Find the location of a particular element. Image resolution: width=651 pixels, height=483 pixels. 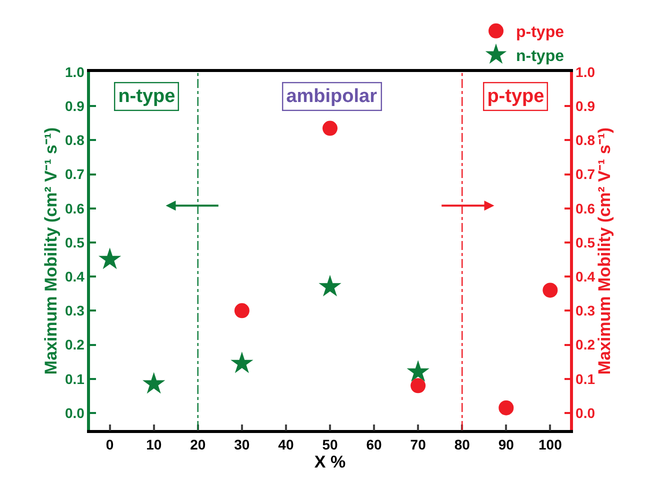

x-axis-title: X % is located at coordinates (330, 462).